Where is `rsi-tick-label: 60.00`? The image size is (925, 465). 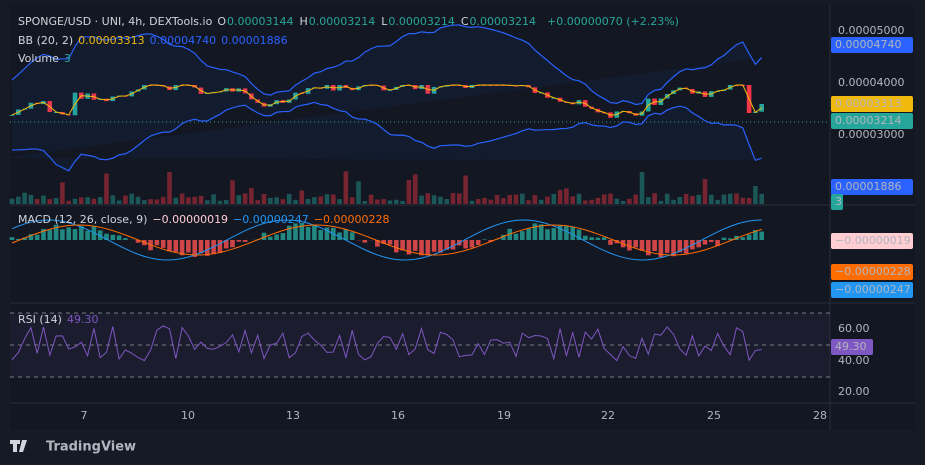
rsi-tick-label: 60.00 is located at coordinates (854, 328).